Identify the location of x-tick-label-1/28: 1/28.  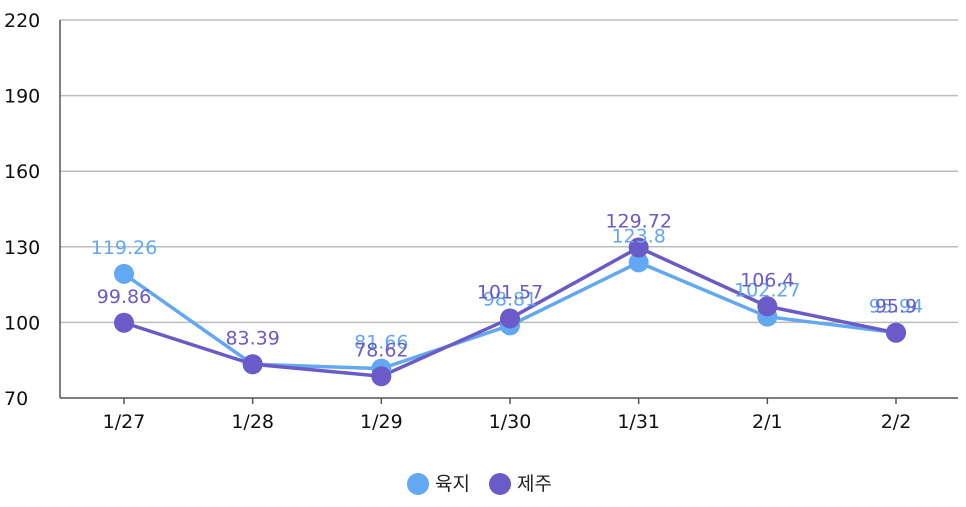
(252, 422).